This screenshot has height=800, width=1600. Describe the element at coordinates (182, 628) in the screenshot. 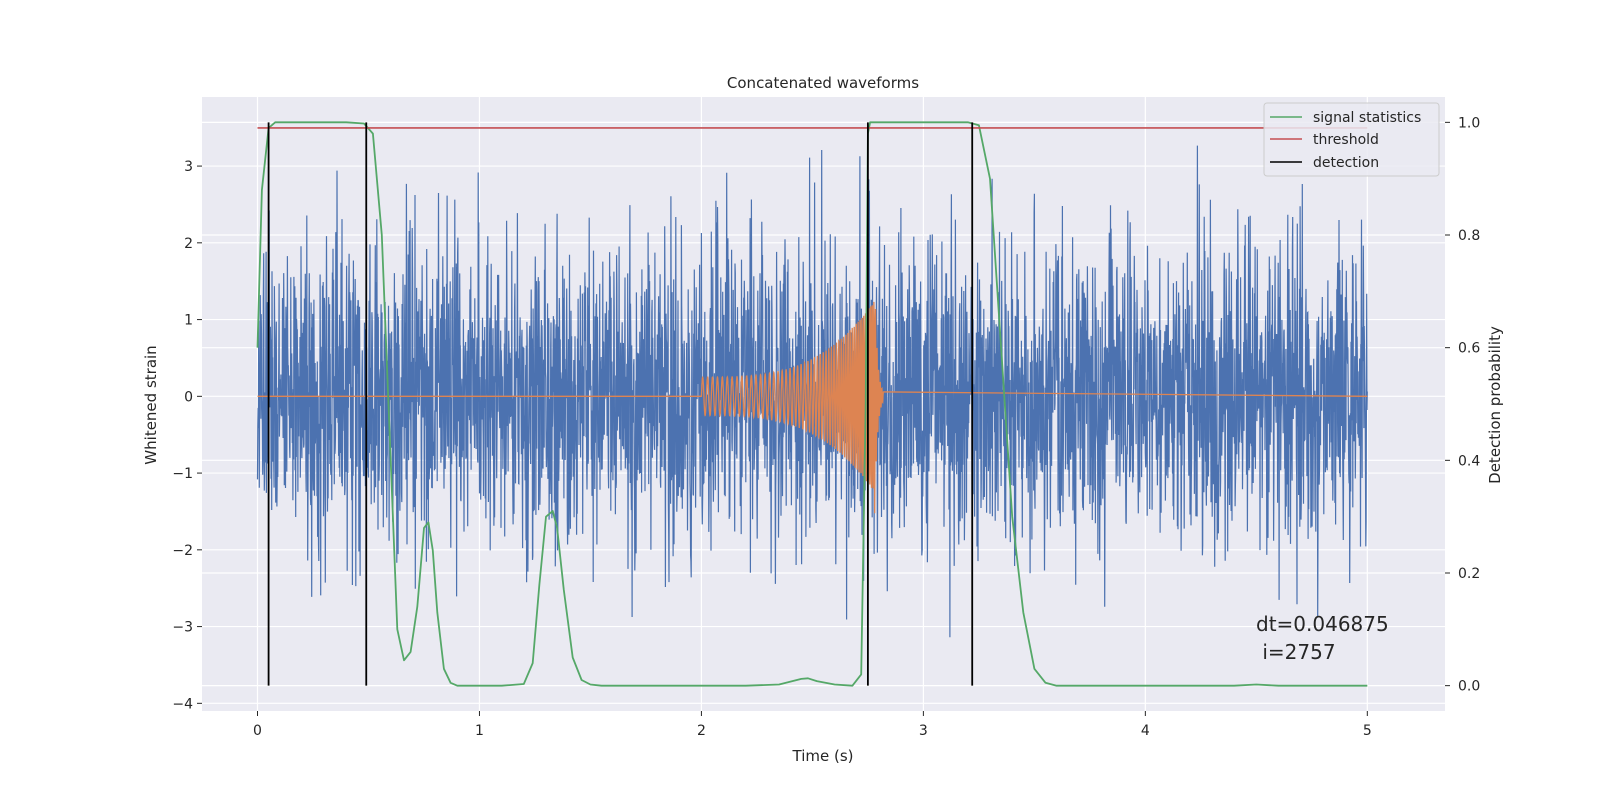

I see `y-tick-label: −3` at that location.